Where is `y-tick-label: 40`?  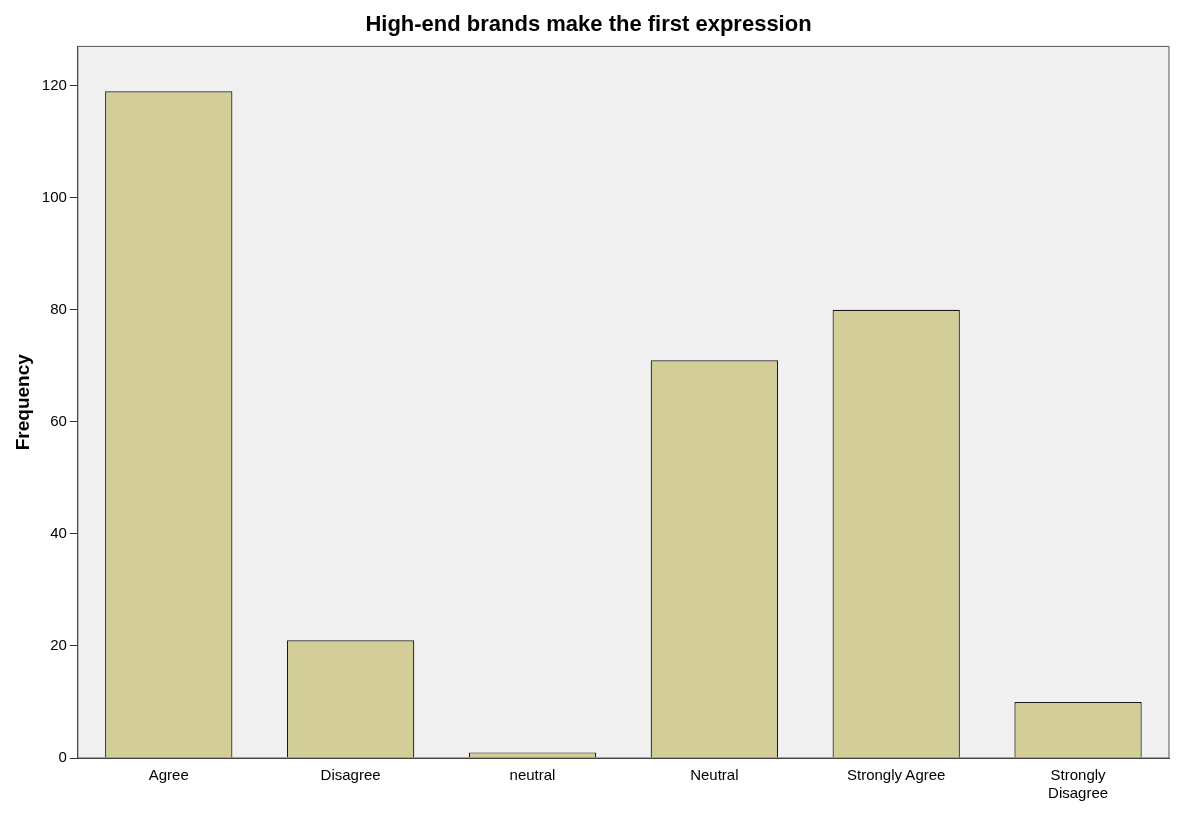 y-tick-label: 40 is located at coordinates (58, 533).